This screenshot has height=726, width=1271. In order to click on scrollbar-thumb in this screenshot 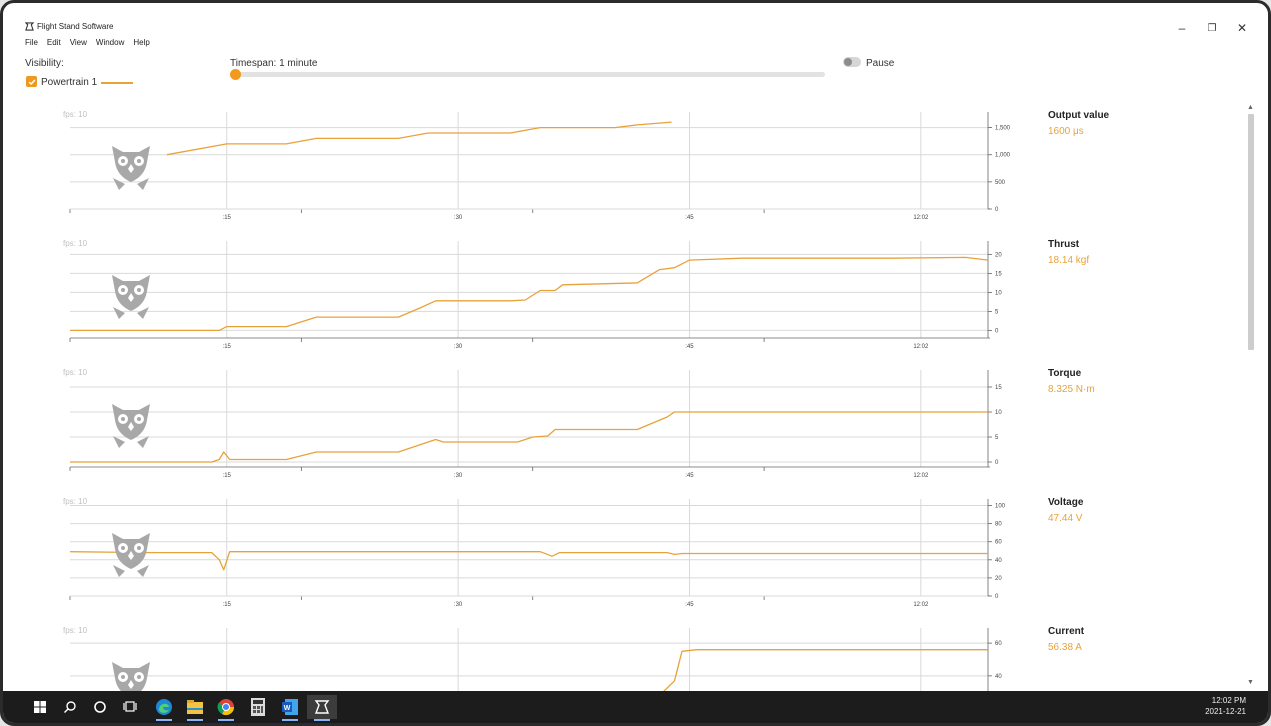, I will do `click(1251, 232)`.